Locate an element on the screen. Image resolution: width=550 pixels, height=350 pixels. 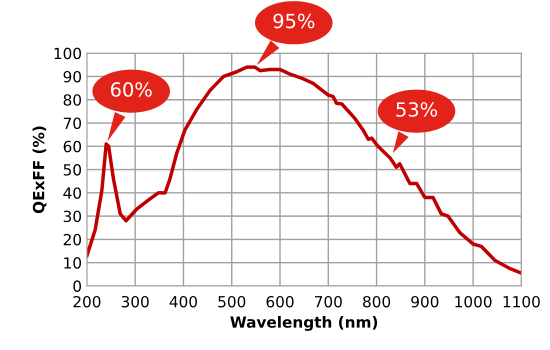
y-tick-label: 100 is located at coordinates (68, 54).